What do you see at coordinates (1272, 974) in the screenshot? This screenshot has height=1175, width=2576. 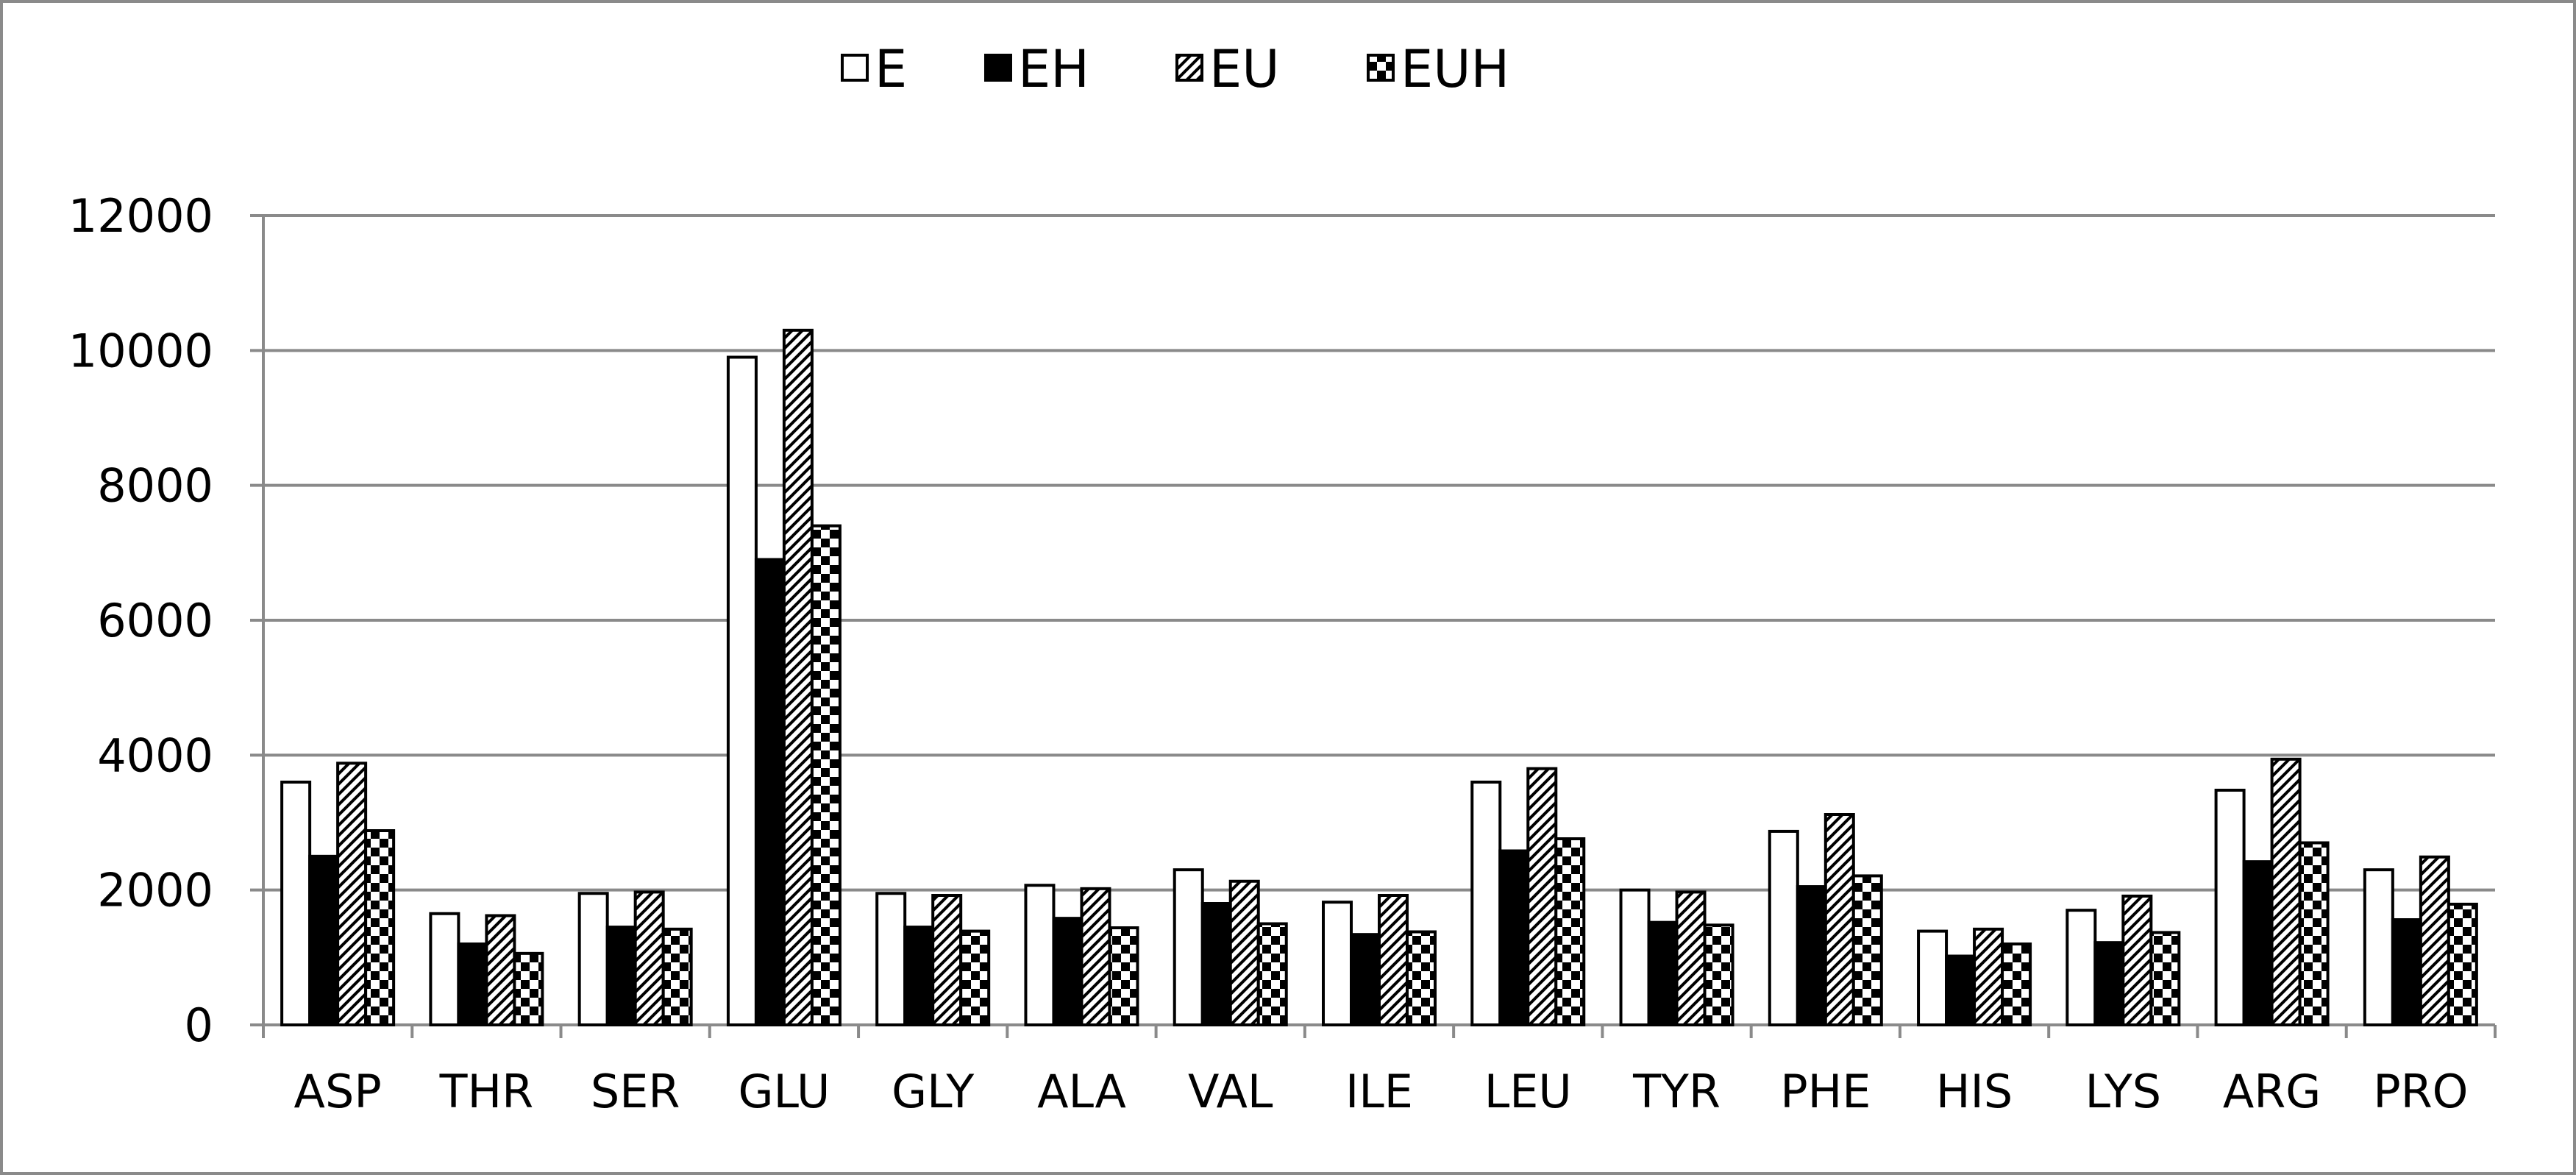 I see `bar-euh-val` at bounding box center [1272, 974].